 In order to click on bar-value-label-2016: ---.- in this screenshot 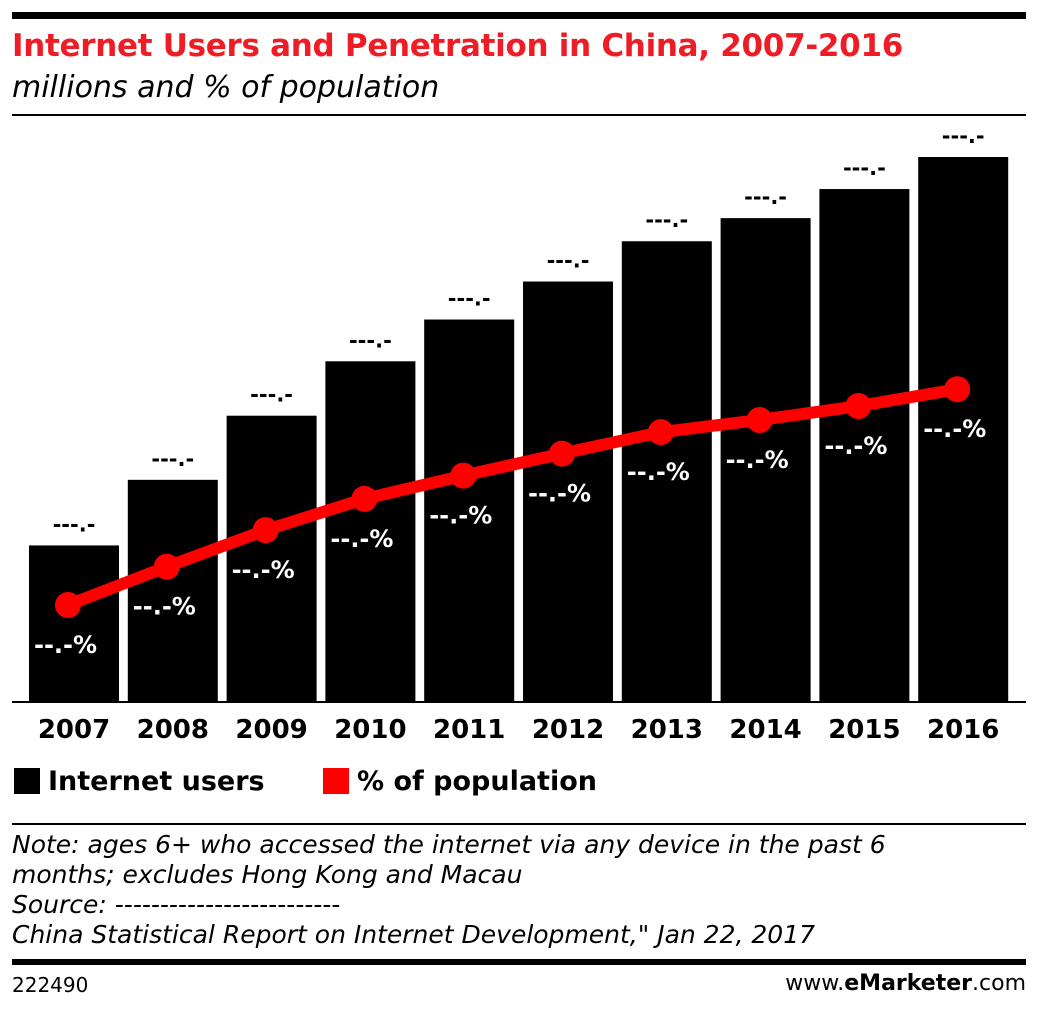, I will do `click(963, 136)`.